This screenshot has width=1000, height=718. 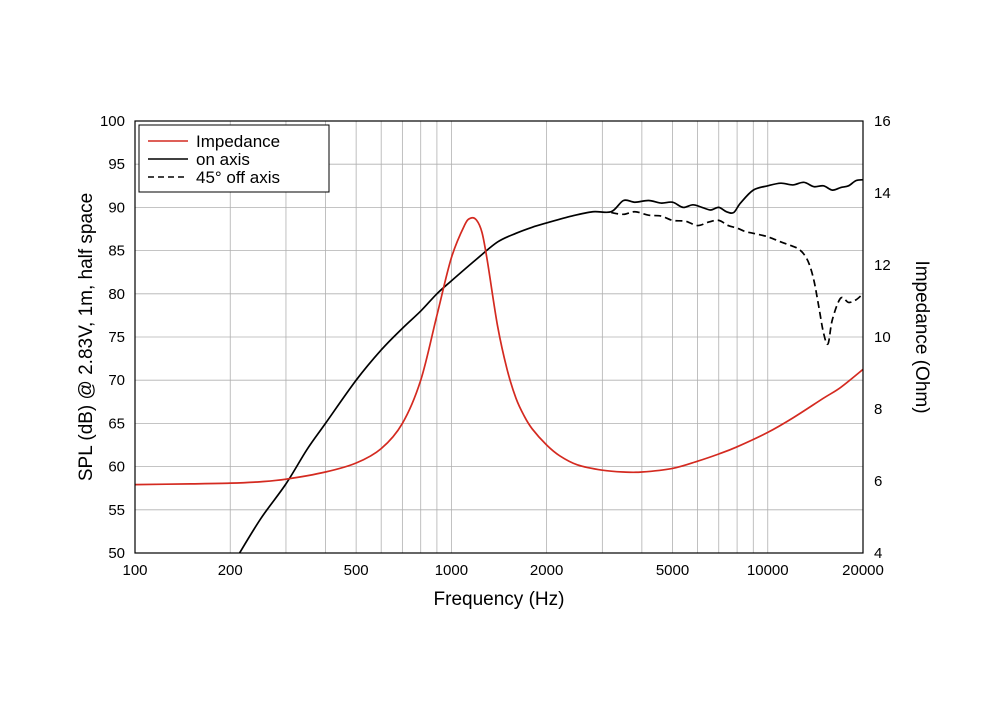 What do you see at coordinates (116, 337) in the screenshot?
I see `y-left-tick-label: 75` at bounding box center [116, 337].